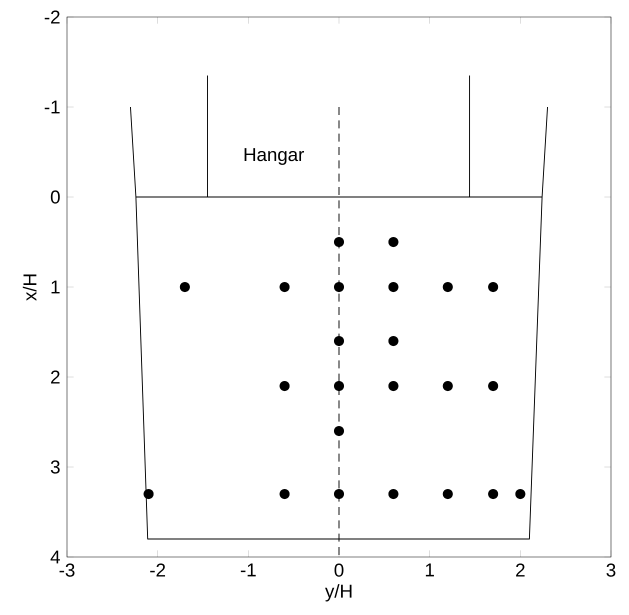  Describe the element at coordinates (274, 156) in the screenshot. I see `annotation: Hangar` at that location.